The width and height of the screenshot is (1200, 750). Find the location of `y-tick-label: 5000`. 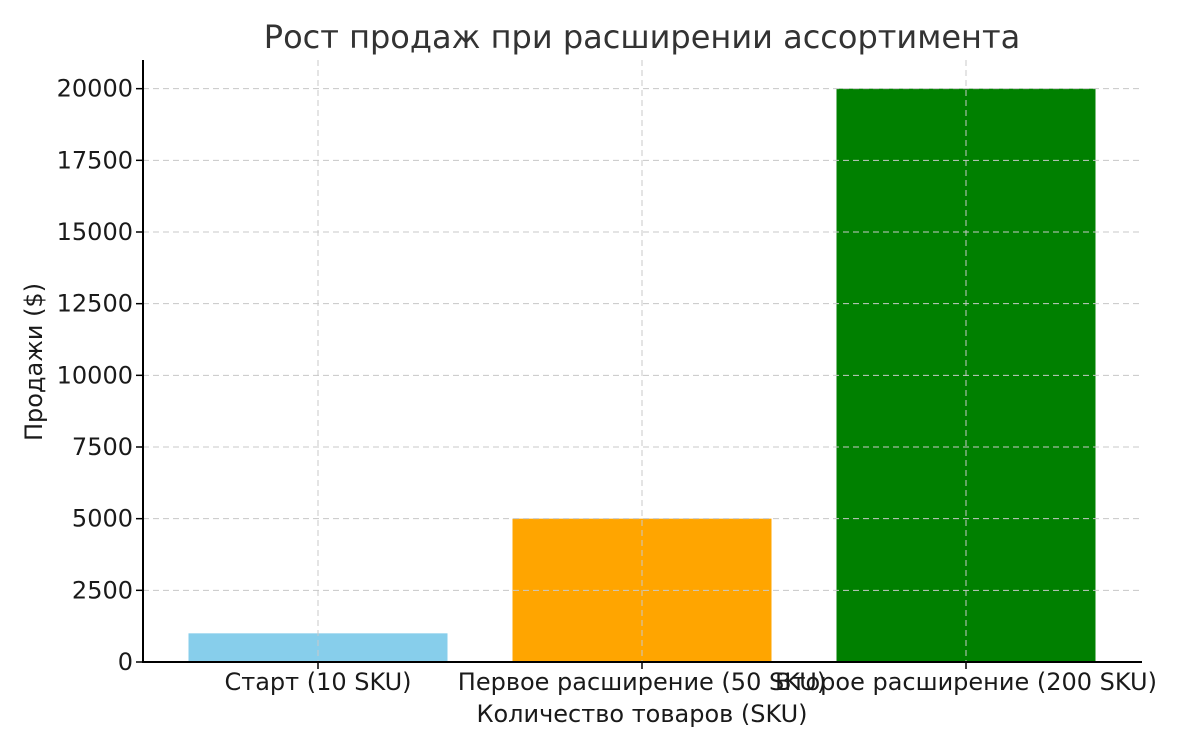

y-tick-label: 5000 is located at coordinates (102, 519).